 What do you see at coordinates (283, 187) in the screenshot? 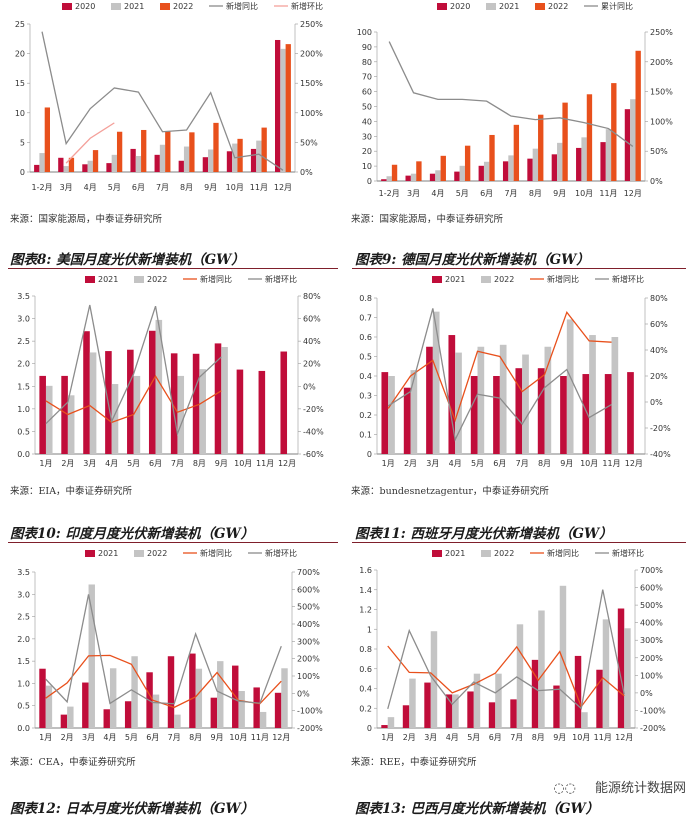
I see `x-tick-label: 12月` at bounding box center [283, 187].